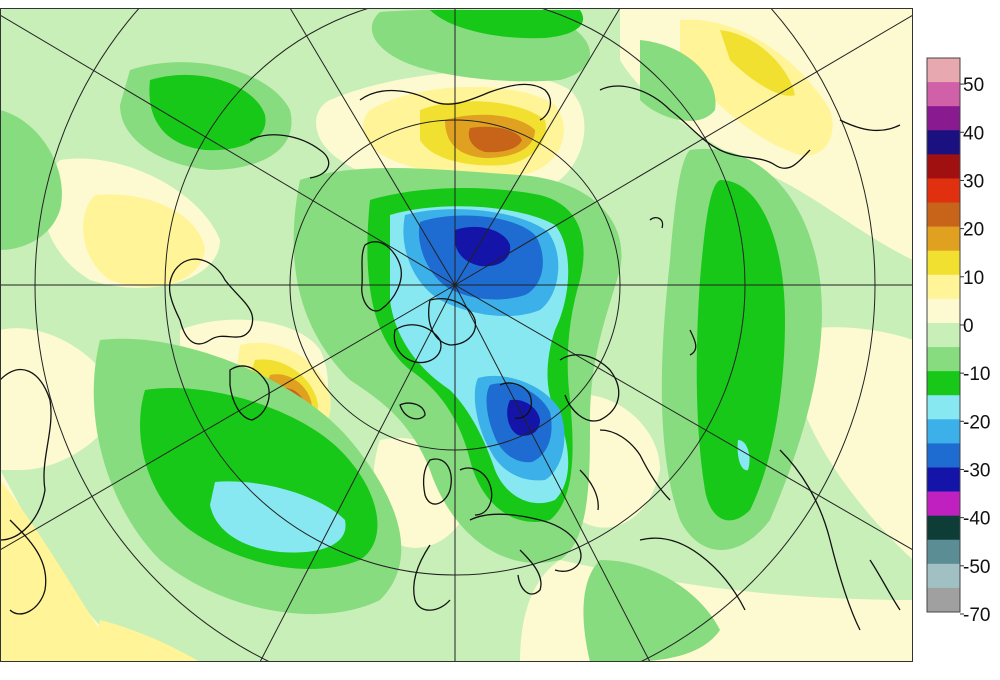 This screenshot has height=680, width=1000. What do you see at coordinates (976, 374) in the screenshot?
I see `colorbar-tick-label: -10` at bounding box center [976, 374].